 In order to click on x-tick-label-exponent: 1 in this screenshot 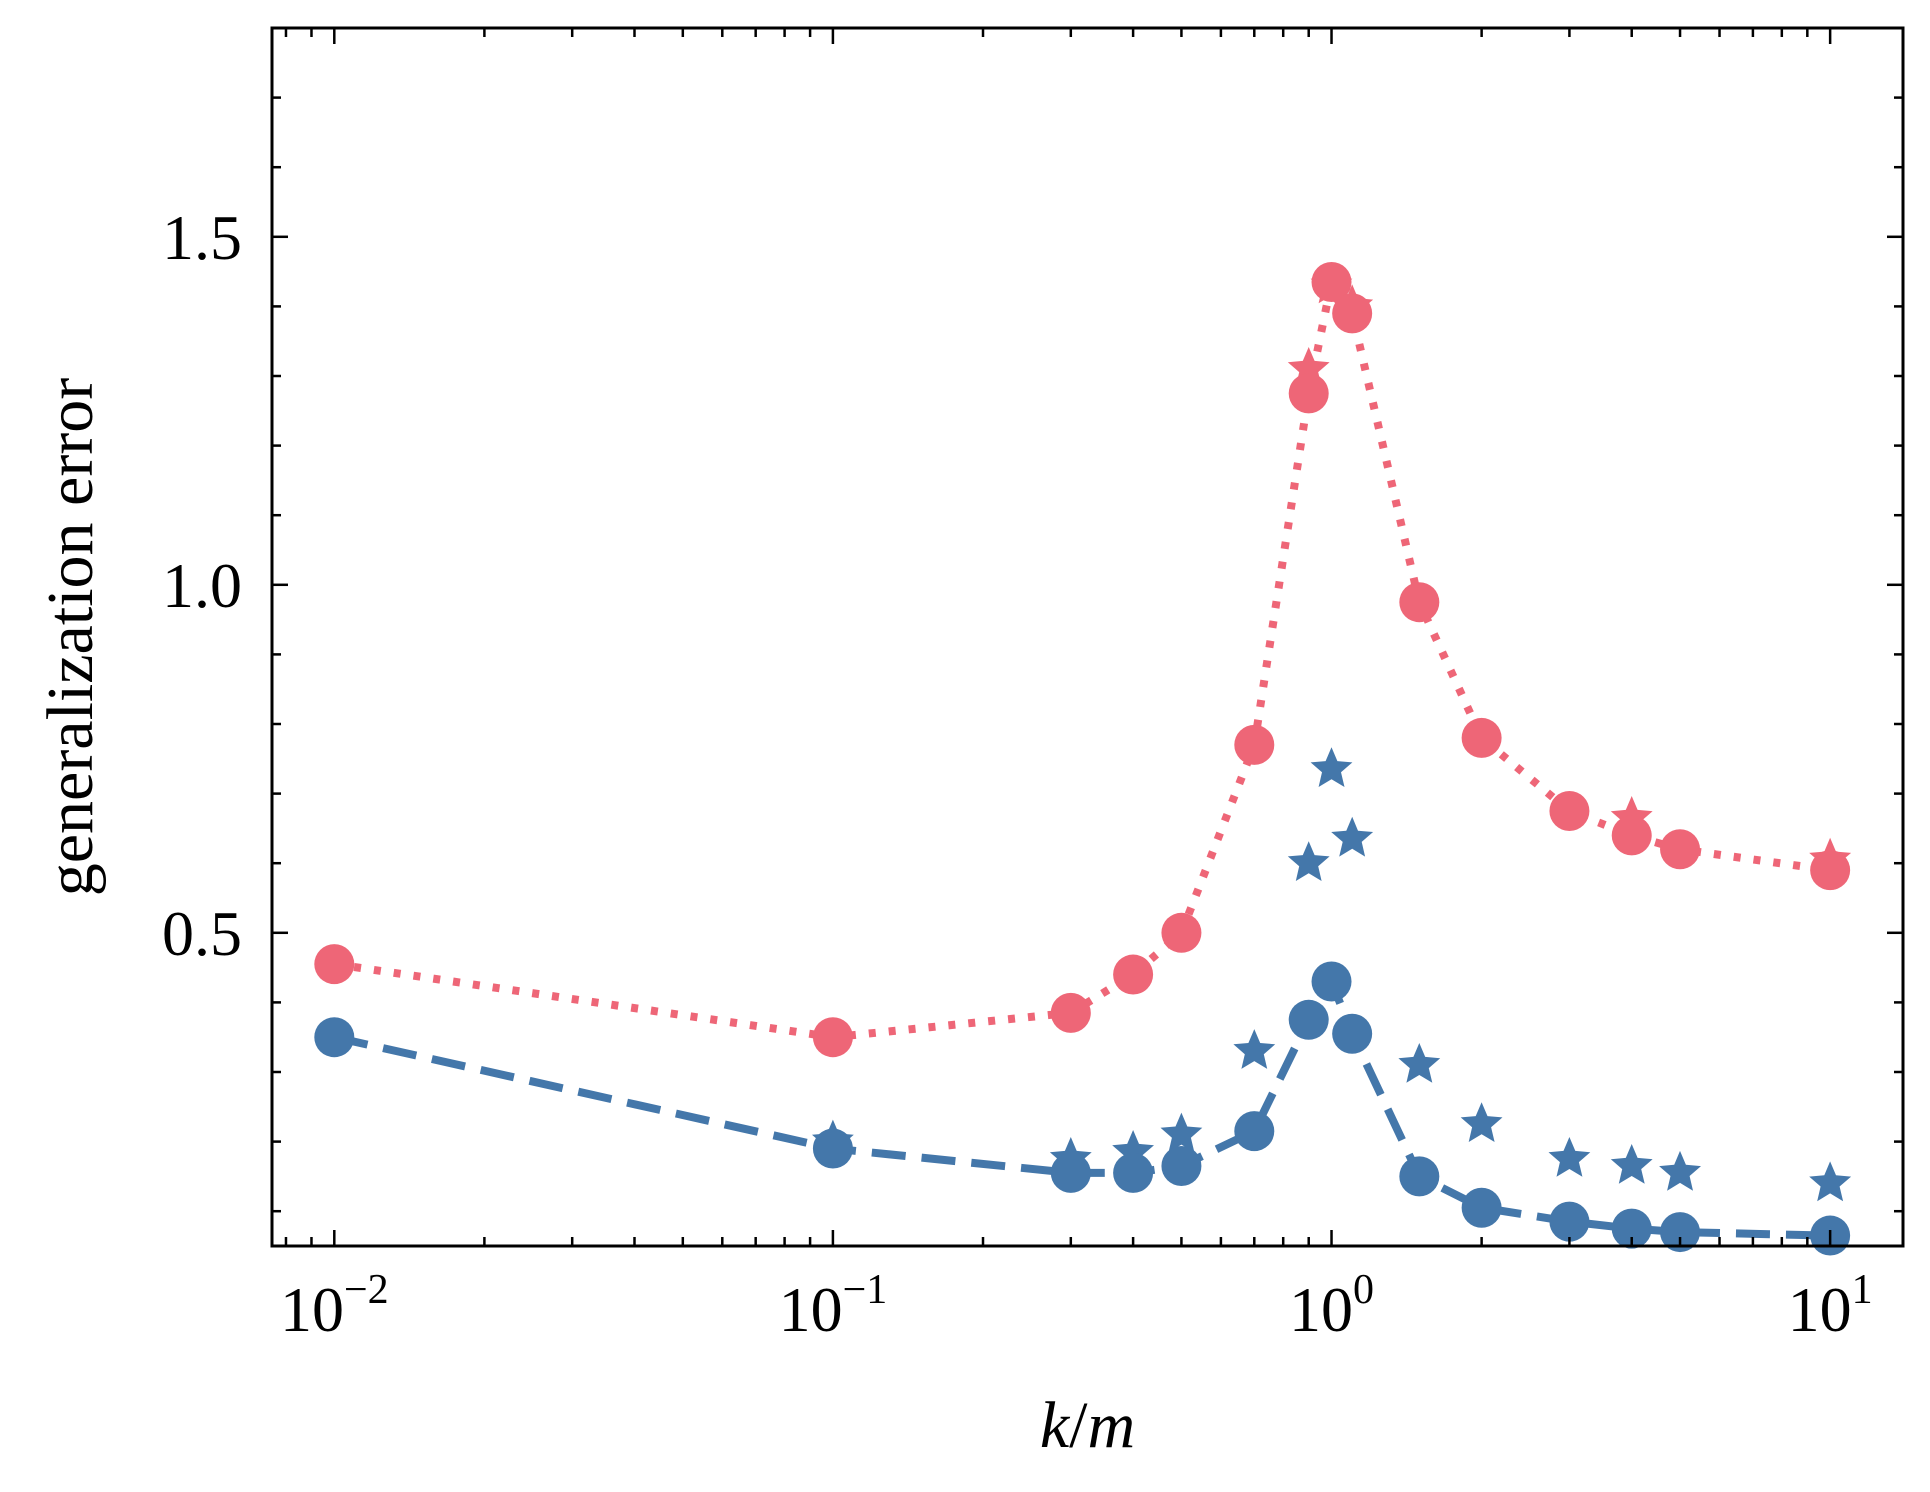, I will do `click(1862, 1290)`.